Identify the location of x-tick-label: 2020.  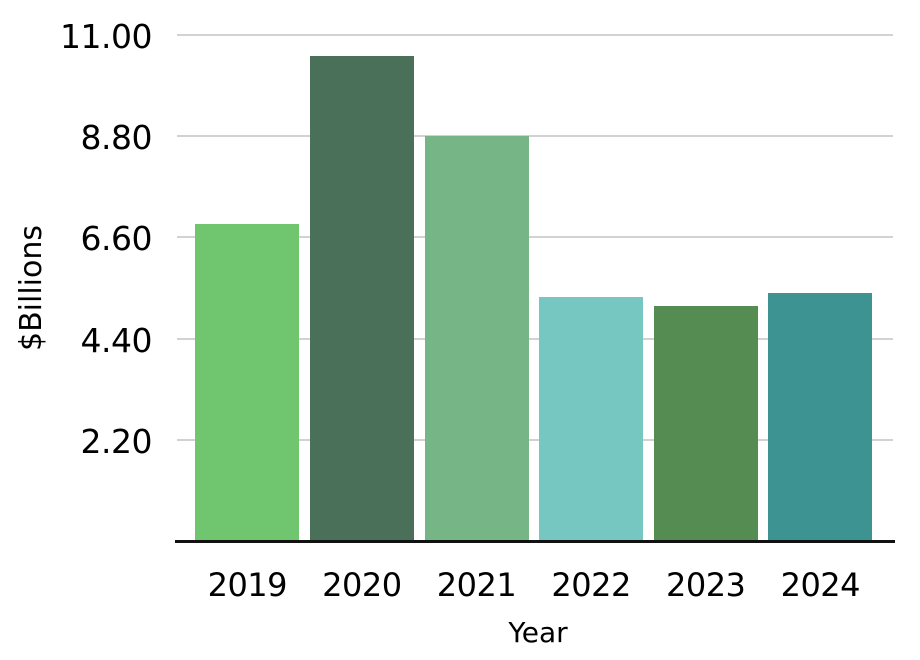
(362, 585).